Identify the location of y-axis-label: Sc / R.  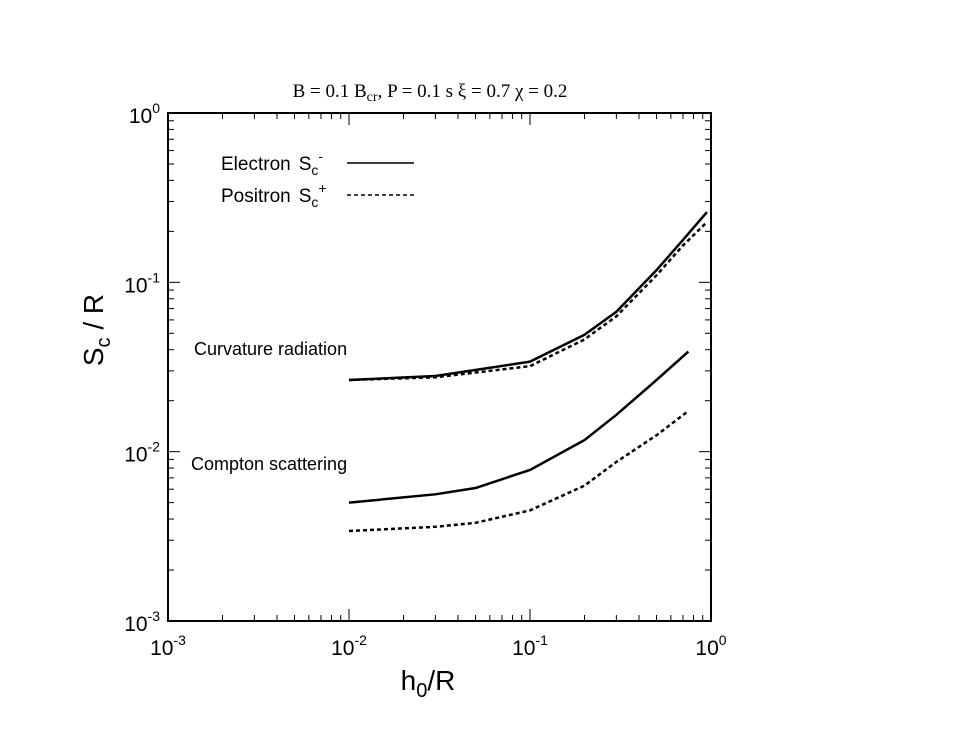
(96, 330).